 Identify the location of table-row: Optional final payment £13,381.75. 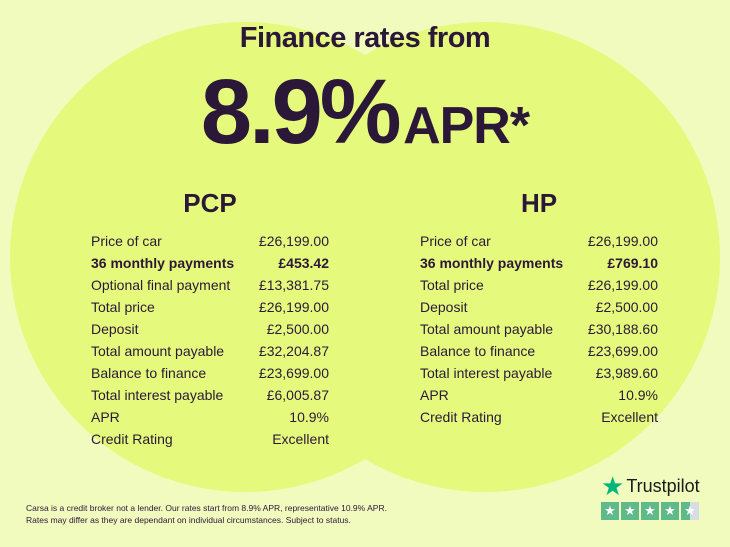
(210, 285).